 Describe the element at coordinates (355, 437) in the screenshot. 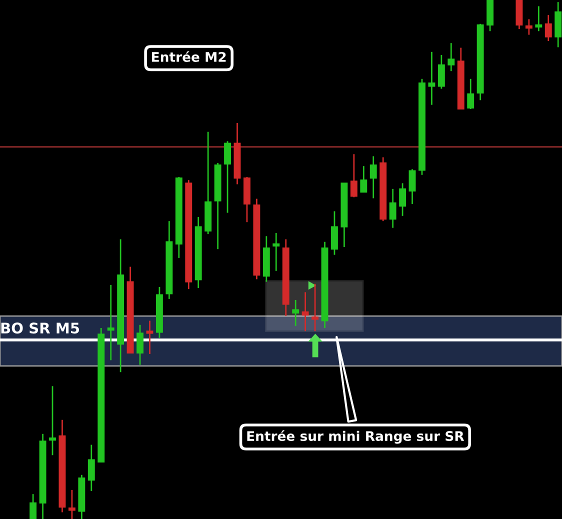

I see `annotation: Entrée sur mini Range sur SR` at that location.